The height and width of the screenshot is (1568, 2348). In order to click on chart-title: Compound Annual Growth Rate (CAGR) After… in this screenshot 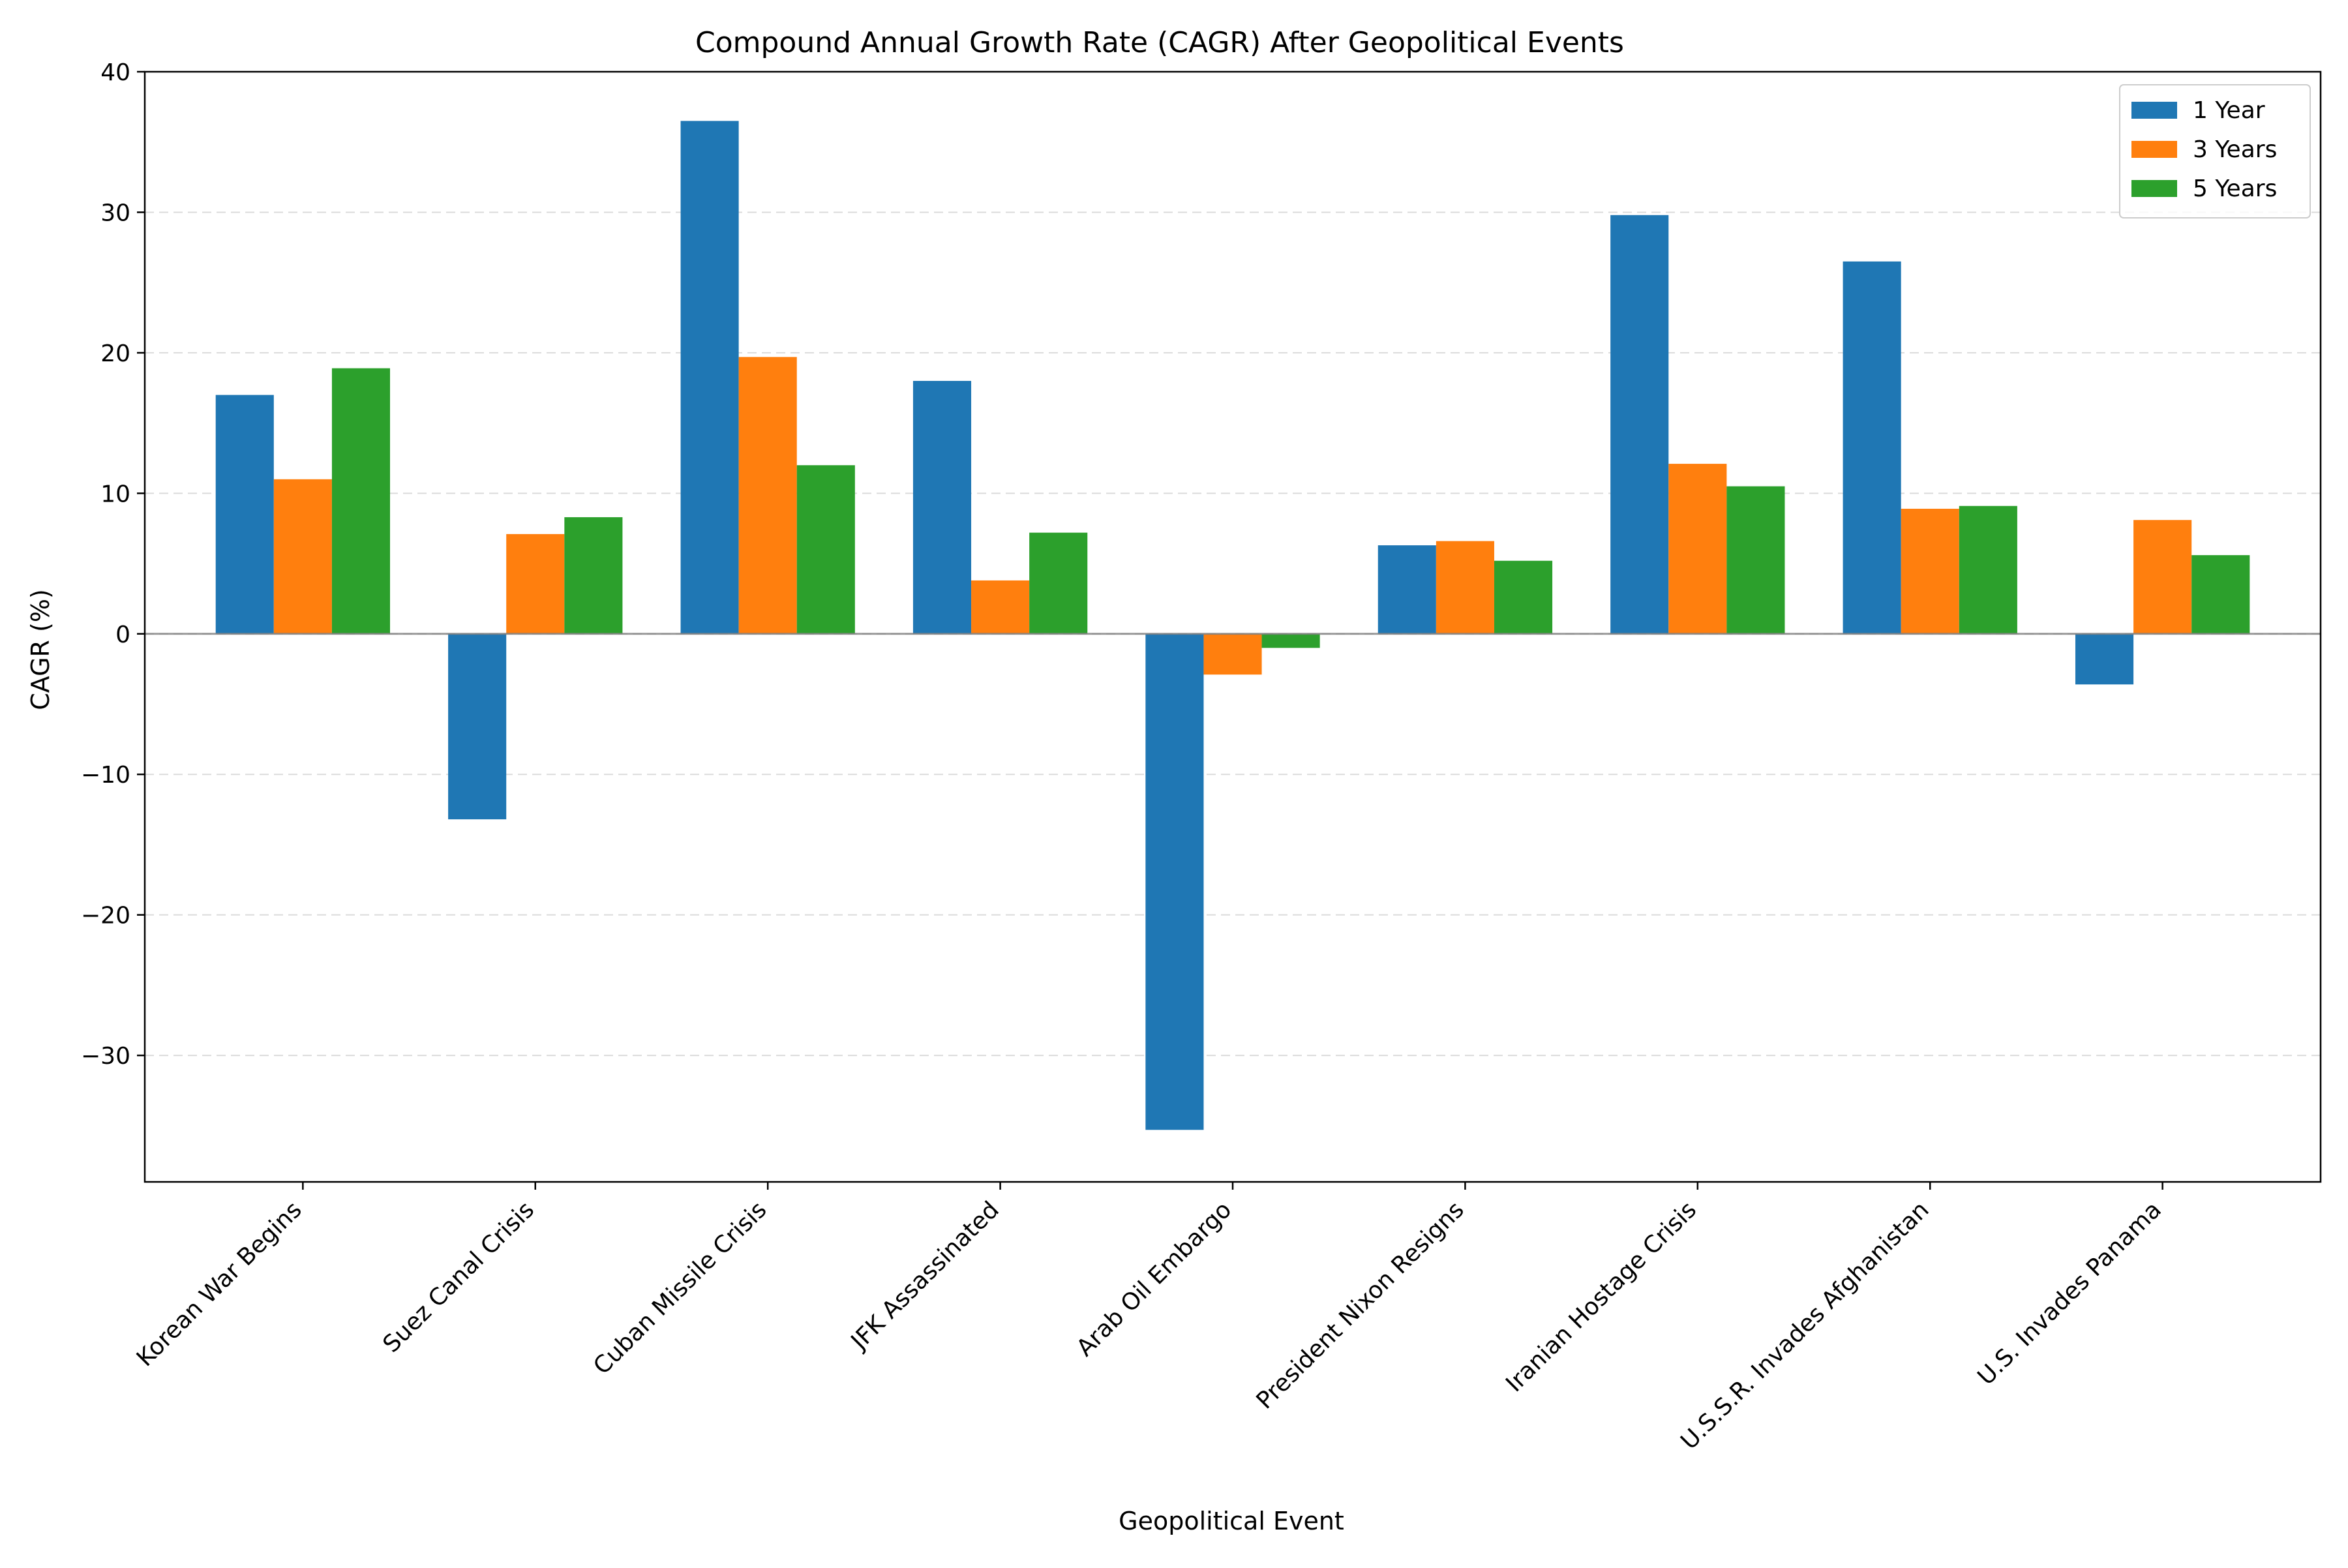, I will do `click(1159, 42)`.